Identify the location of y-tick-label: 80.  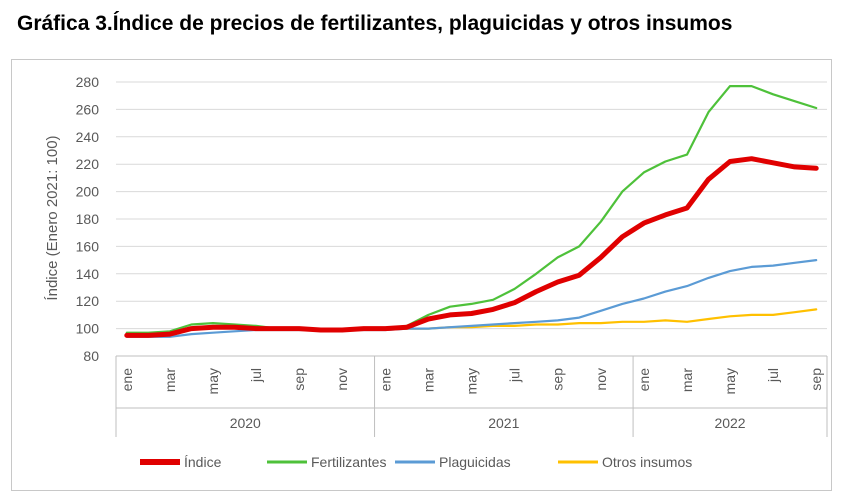
(91, 356).